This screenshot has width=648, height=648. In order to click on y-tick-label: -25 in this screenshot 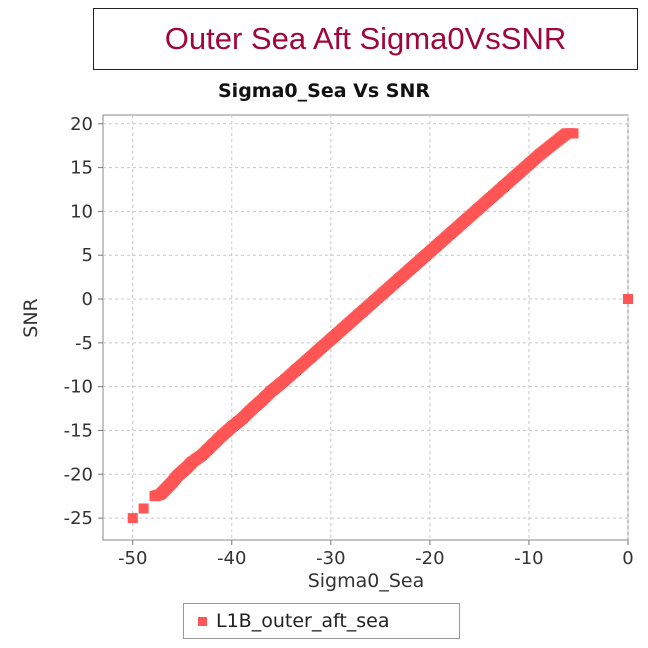, I will do `click(78, 518)`.